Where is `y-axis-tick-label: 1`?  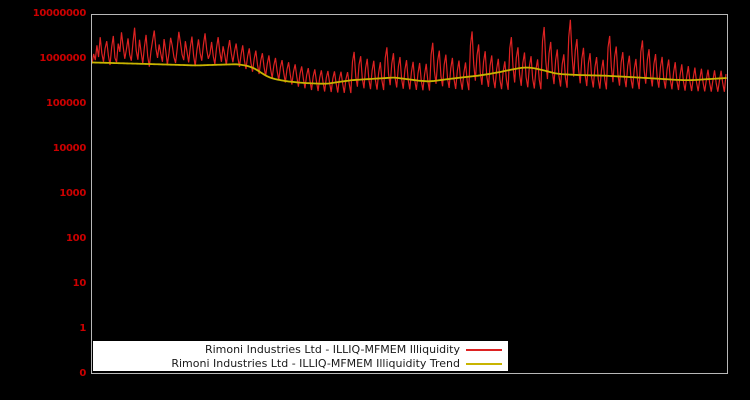 y-axis-tick-label: 1 is located at coordinates (82, 328).